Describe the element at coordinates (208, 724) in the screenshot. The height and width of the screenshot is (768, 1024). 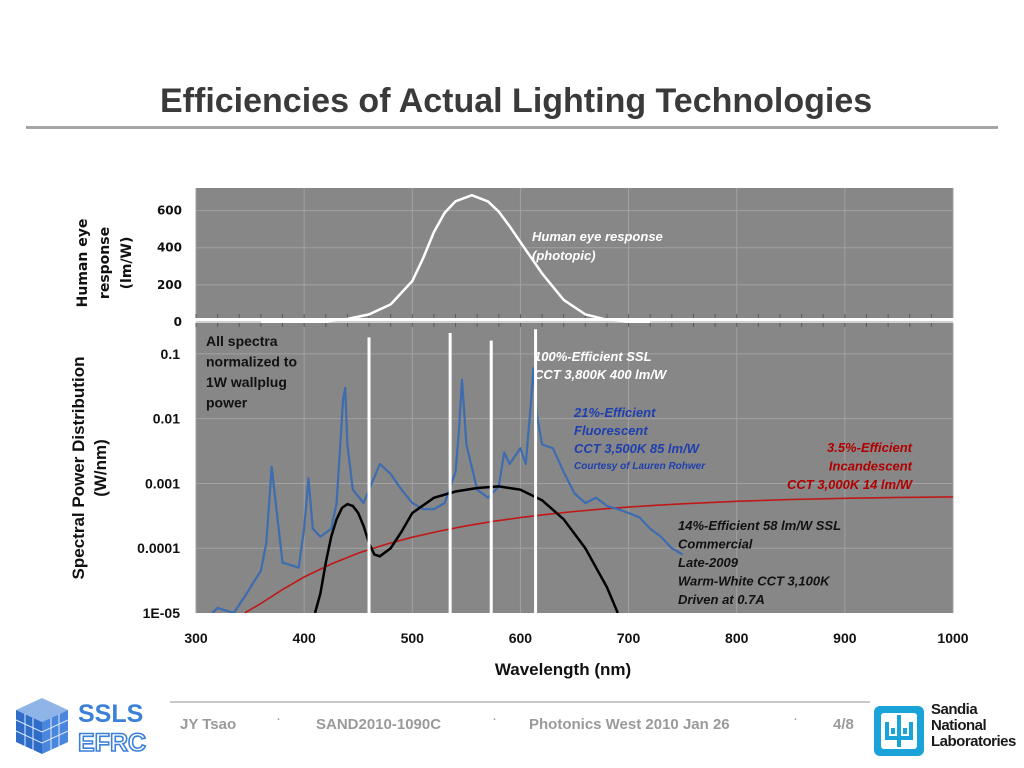
I see `footer-author: JY Tsao` at that location.